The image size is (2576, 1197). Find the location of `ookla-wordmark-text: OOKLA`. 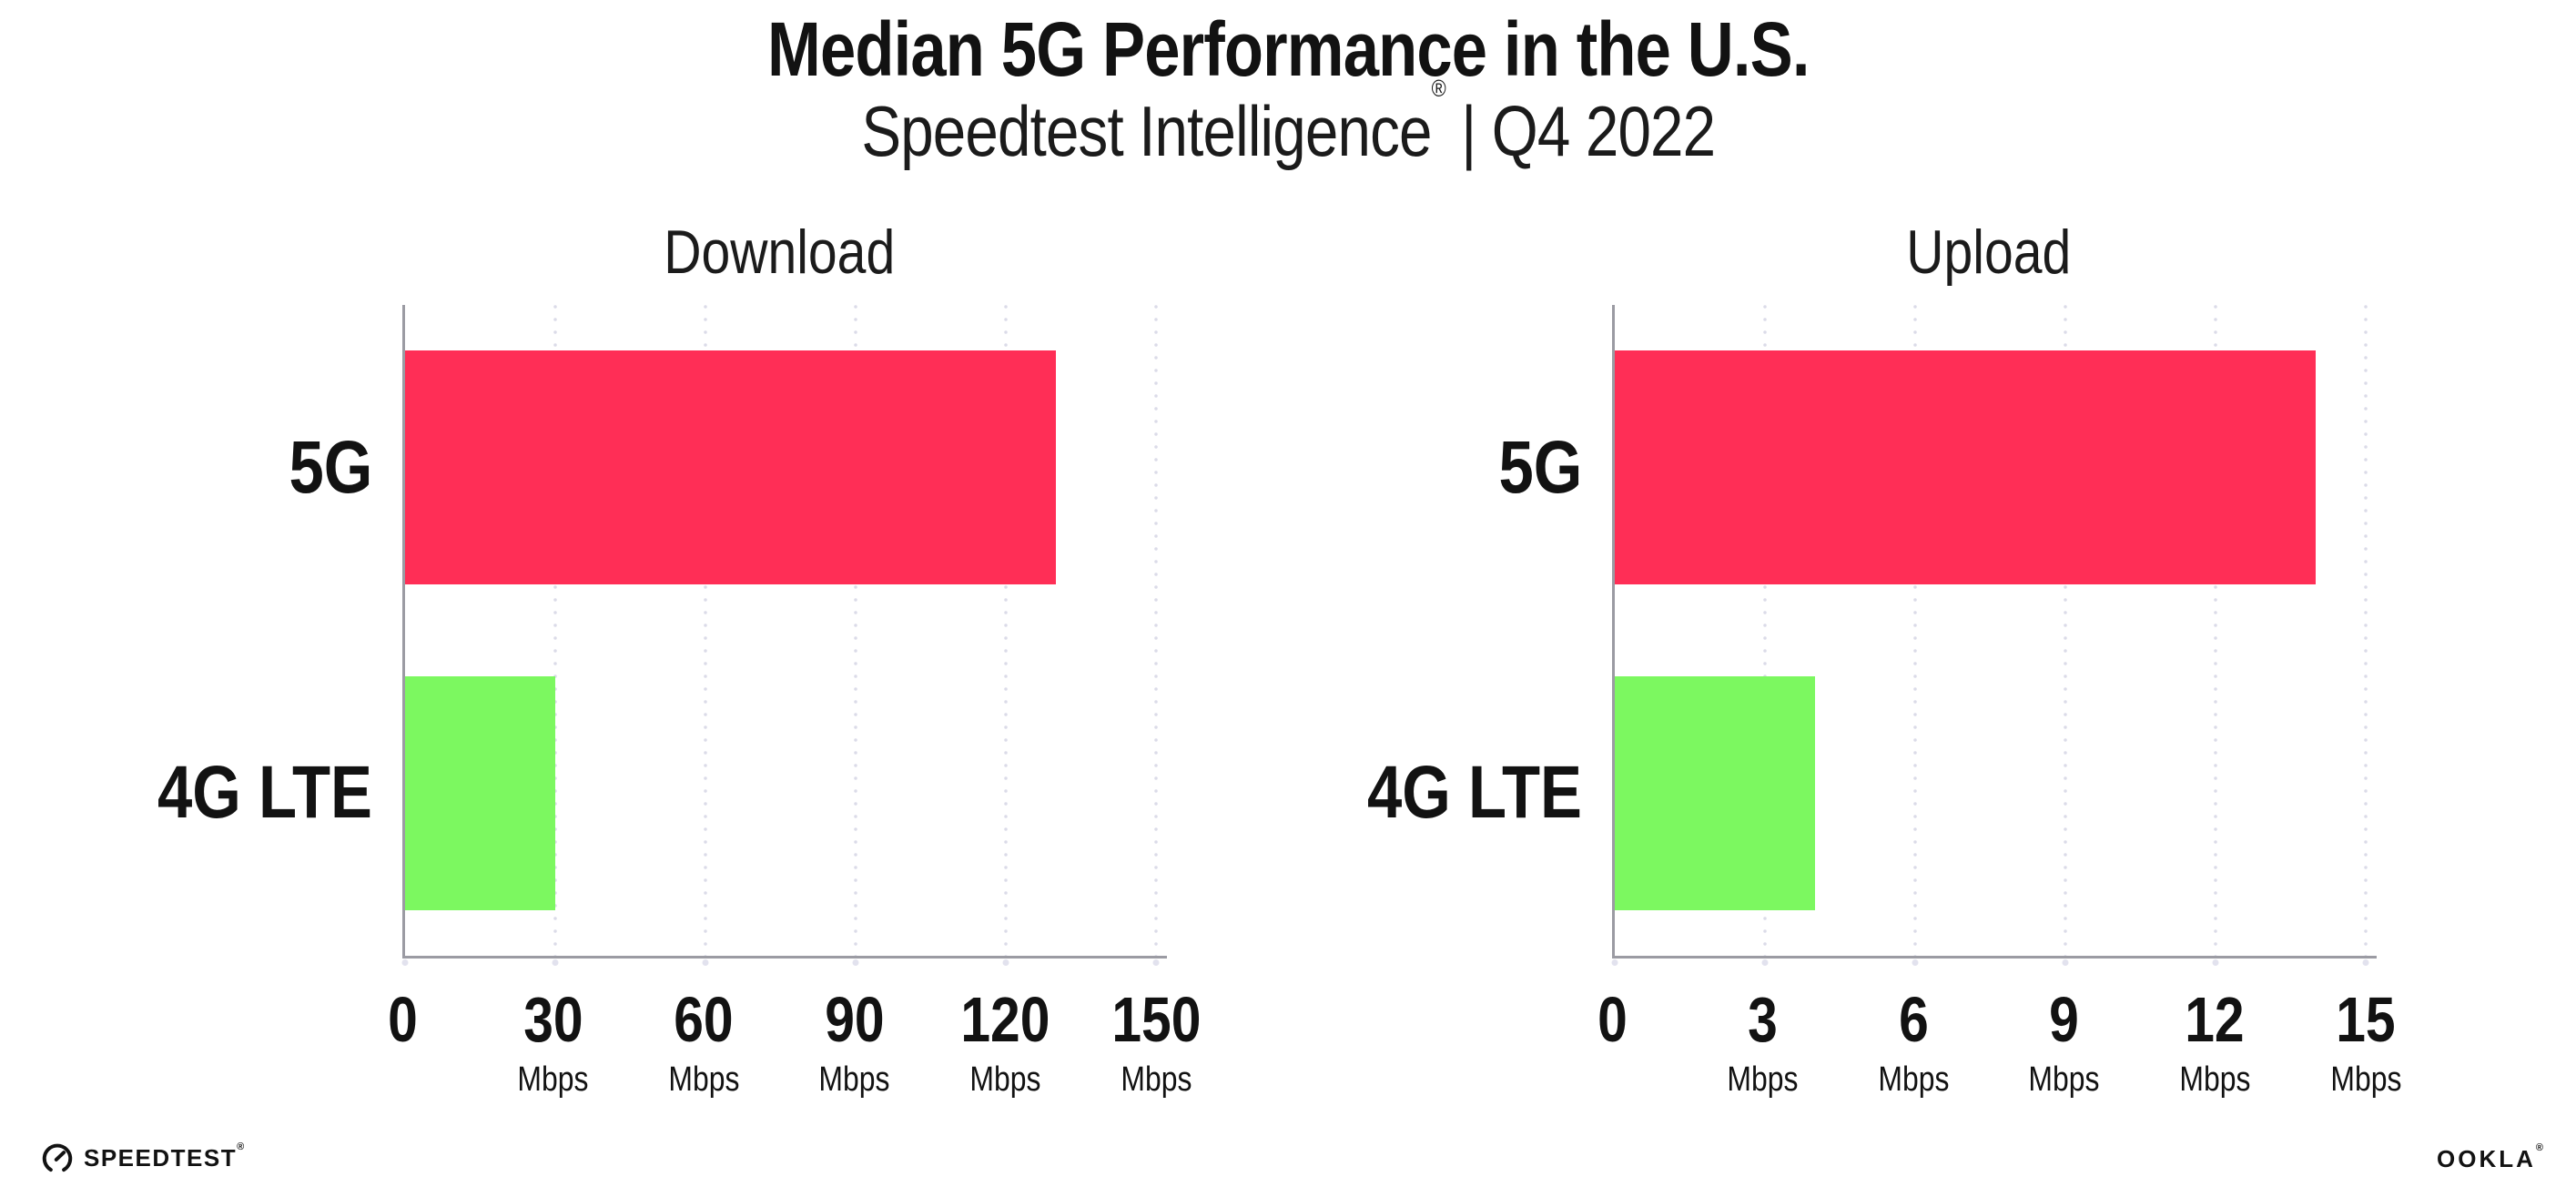

ookla-wordmark-text: OOKLA is located at coordinates (2486, 1159).